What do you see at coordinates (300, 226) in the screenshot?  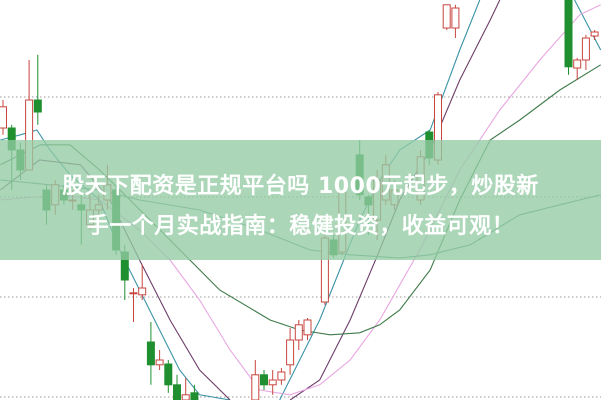 I see `headline-line-2: 手一个月实战指南：稳健投资，收益可观！` at bounding box center [300, 226].